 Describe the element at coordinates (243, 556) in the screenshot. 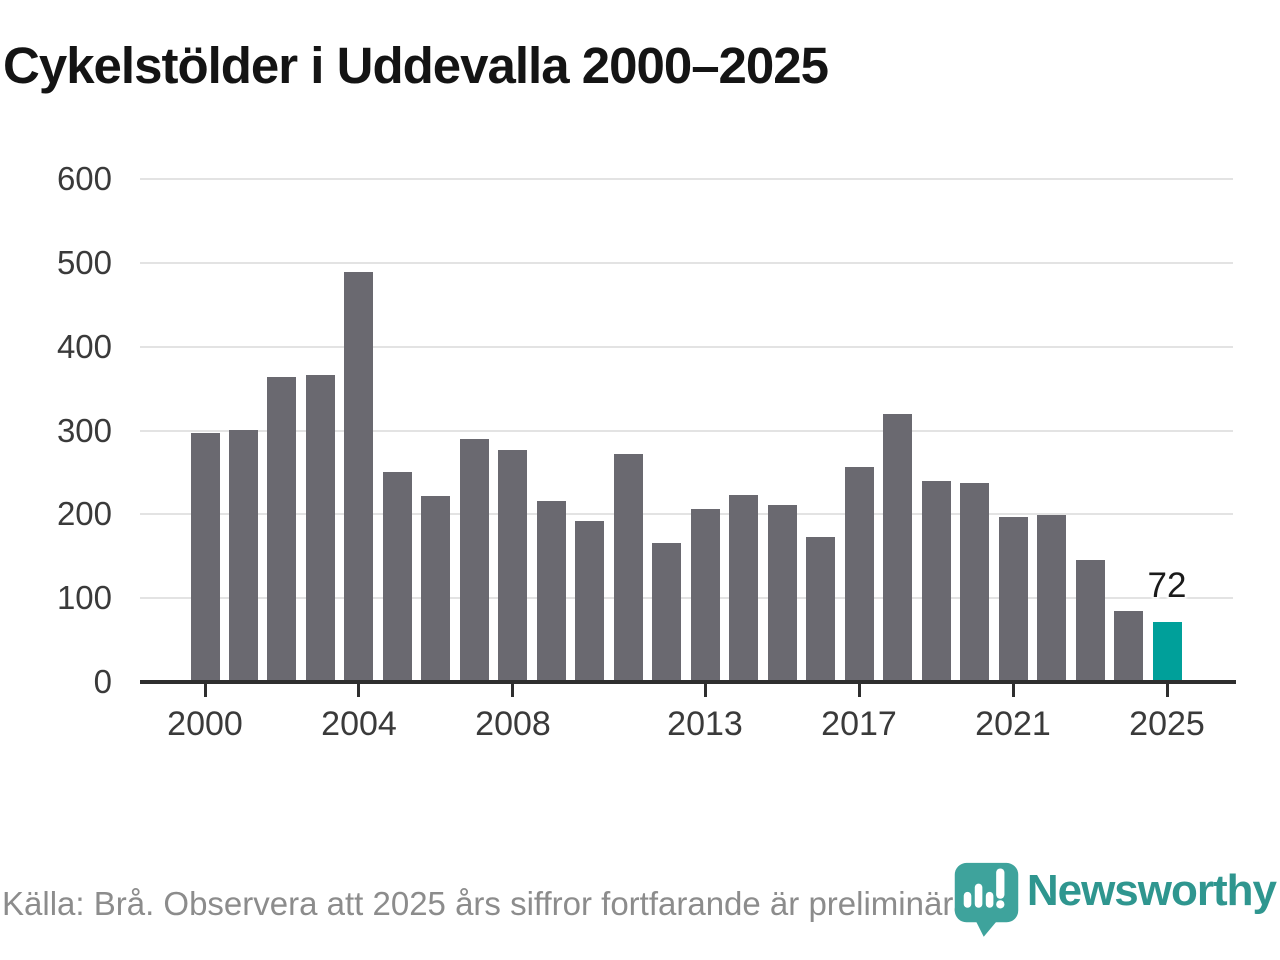

I see `bar-2001` at that location.